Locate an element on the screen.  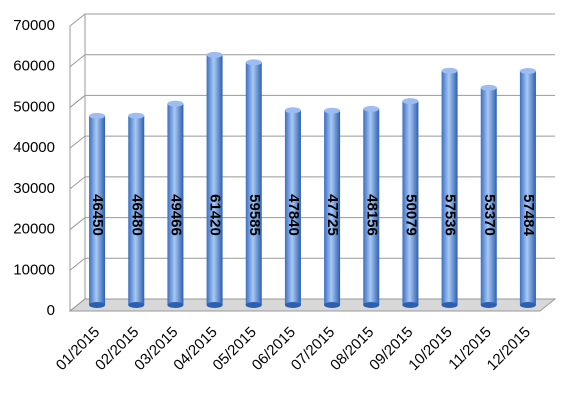
value-label: 46450 is located at coordinates (97, 215).